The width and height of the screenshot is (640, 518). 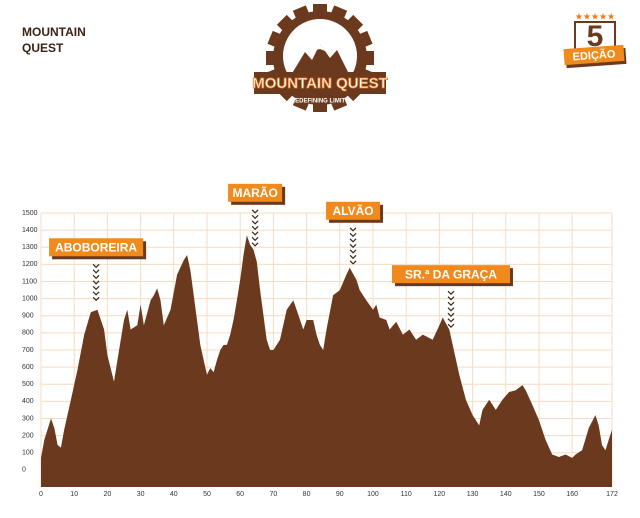 I want to click on x-tick-label: 90, so click(x=340, y=494).